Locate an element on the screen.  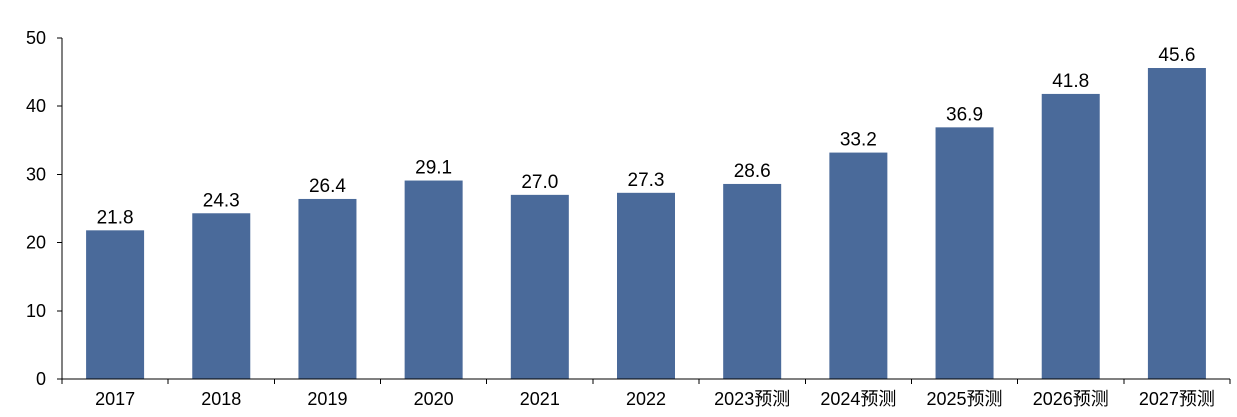
bar-value-label: 41.8 is located at coordinates (1070, 81).